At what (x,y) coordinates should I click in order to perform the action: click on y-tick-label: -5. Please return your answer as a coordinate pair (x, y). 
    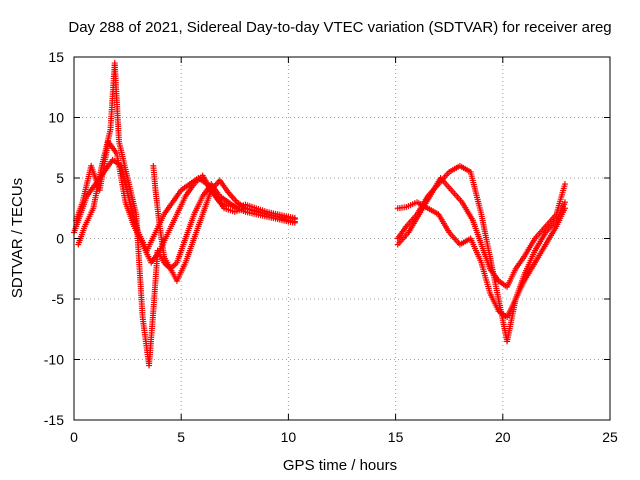
    Looking at the image, I should click on (58, 299).